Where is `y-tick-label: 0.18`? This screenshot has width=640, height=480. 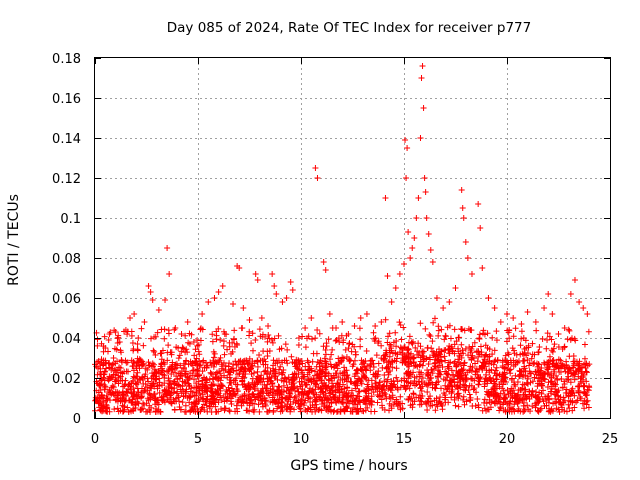
y-tick-label: 0.18 is located at coordinates (66, 59).